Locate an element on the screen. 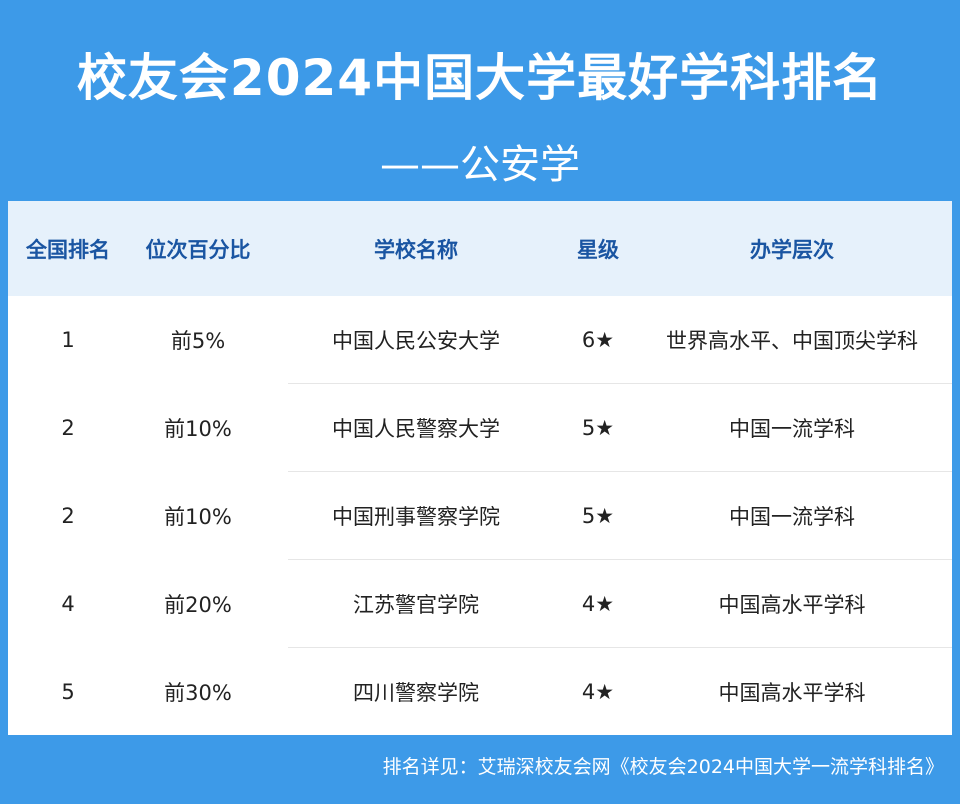 The image size is (960, 804). cell-star-rating: 6★ is located at coordinates (598, 340).